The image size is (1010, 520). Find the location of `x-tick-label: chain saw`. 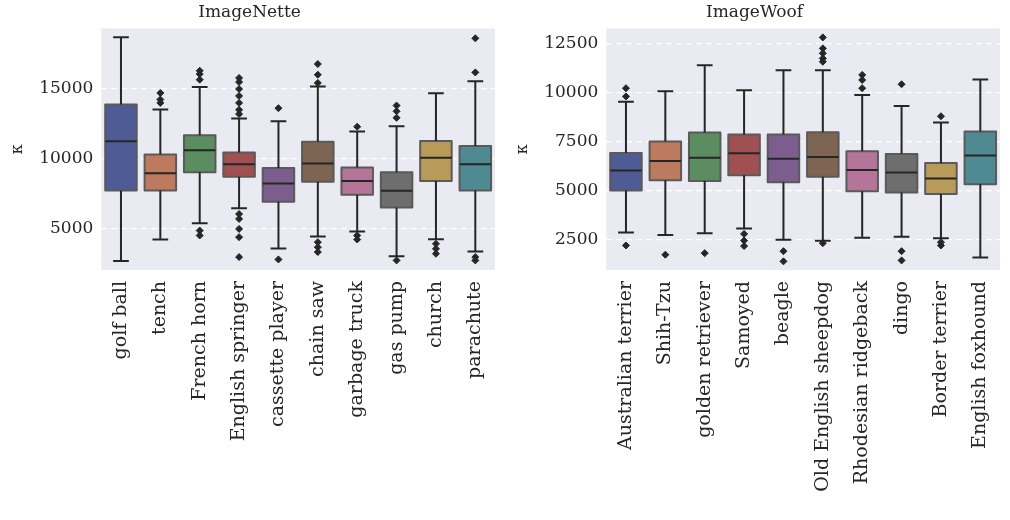

x-tick-label: chain saw is located at coordinates (315, 328).